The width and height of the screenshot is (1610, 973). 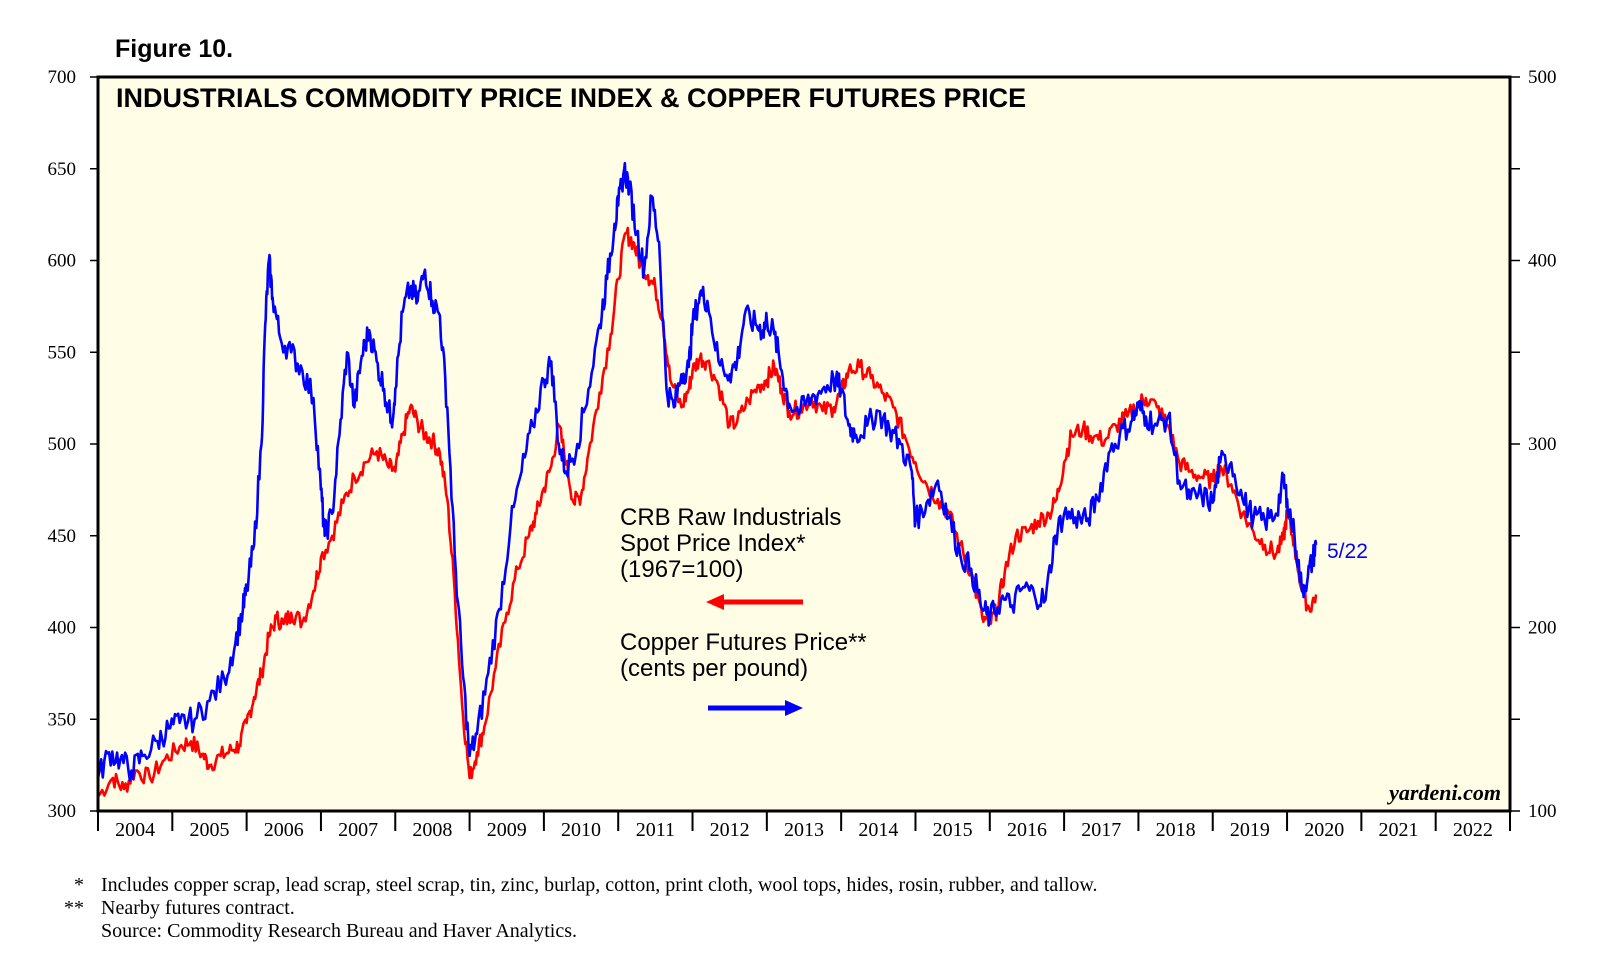 What do you see at coordinates (62, 444) in the screenshot?
I see `left-tick-label: 500` at bounding box center [62, 444].